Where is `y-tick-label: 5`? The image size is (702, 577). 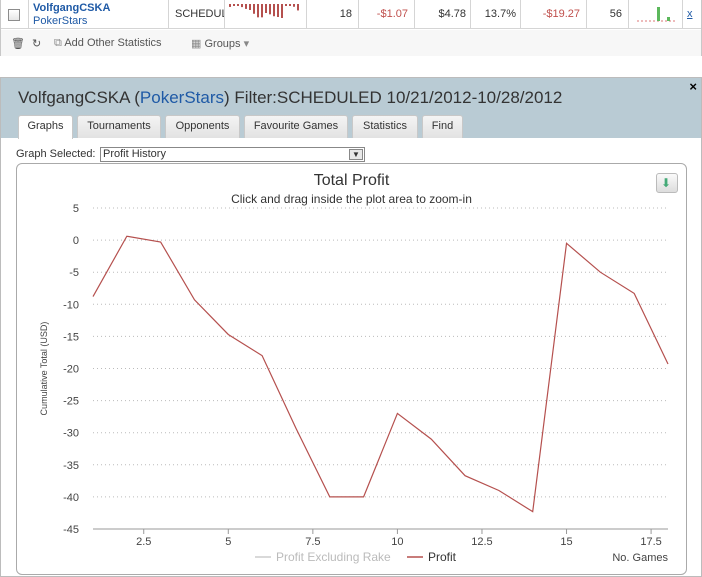 y-tick-label: 5 is located at coordinates (76, 209).